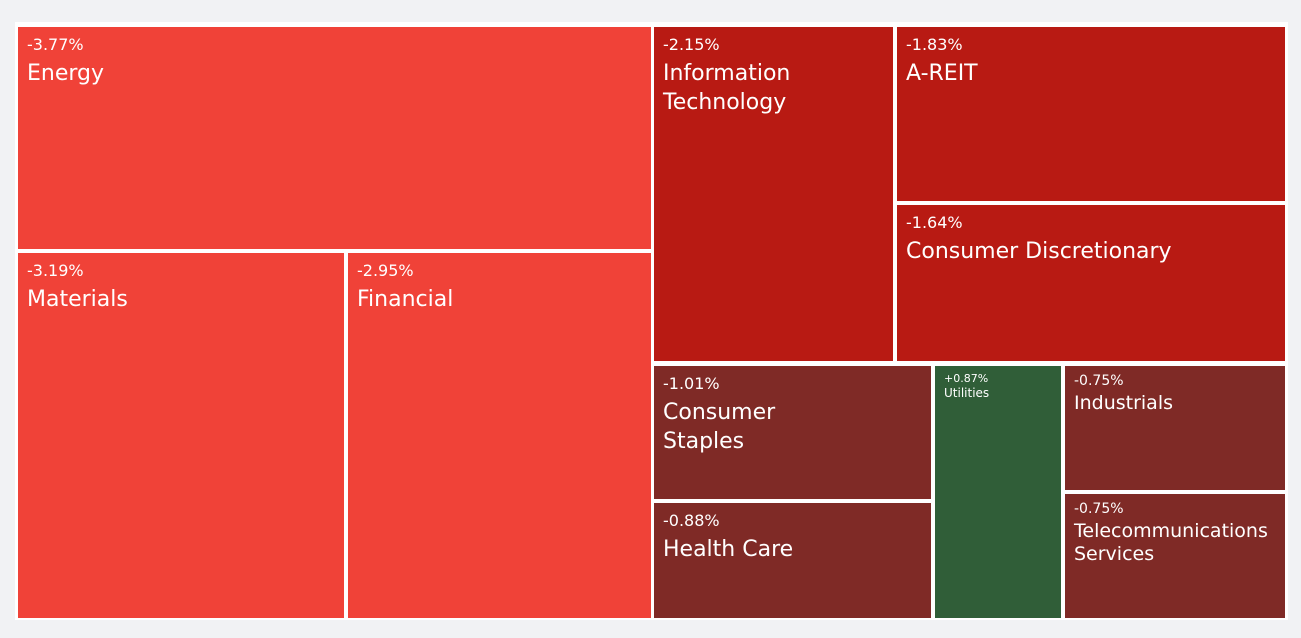 The image size is (1301, 638). What do you see at coordinates (792, 432) in the screenshot?
I see `tile-consumer-staples: -1.01% Consumer Staples` at bounding box center [792, 432].